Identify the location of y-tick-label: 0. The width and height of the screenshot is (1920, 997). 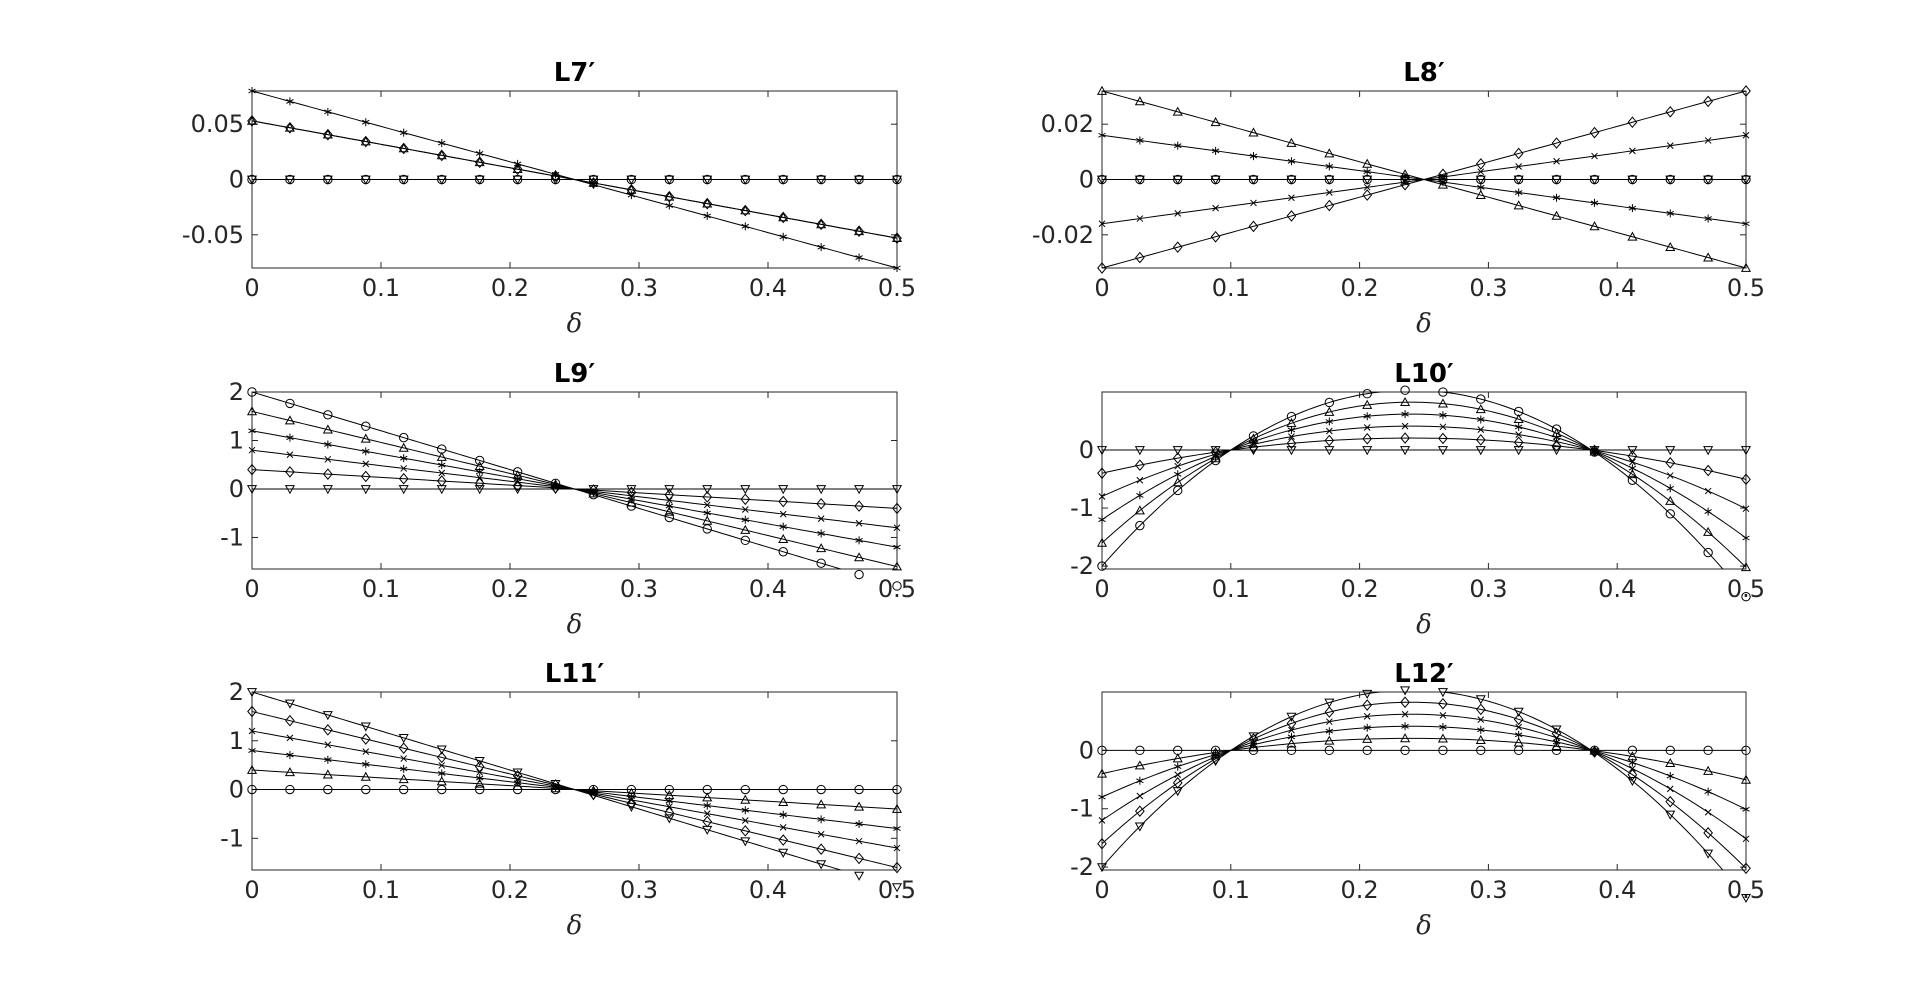
(1086, 180).